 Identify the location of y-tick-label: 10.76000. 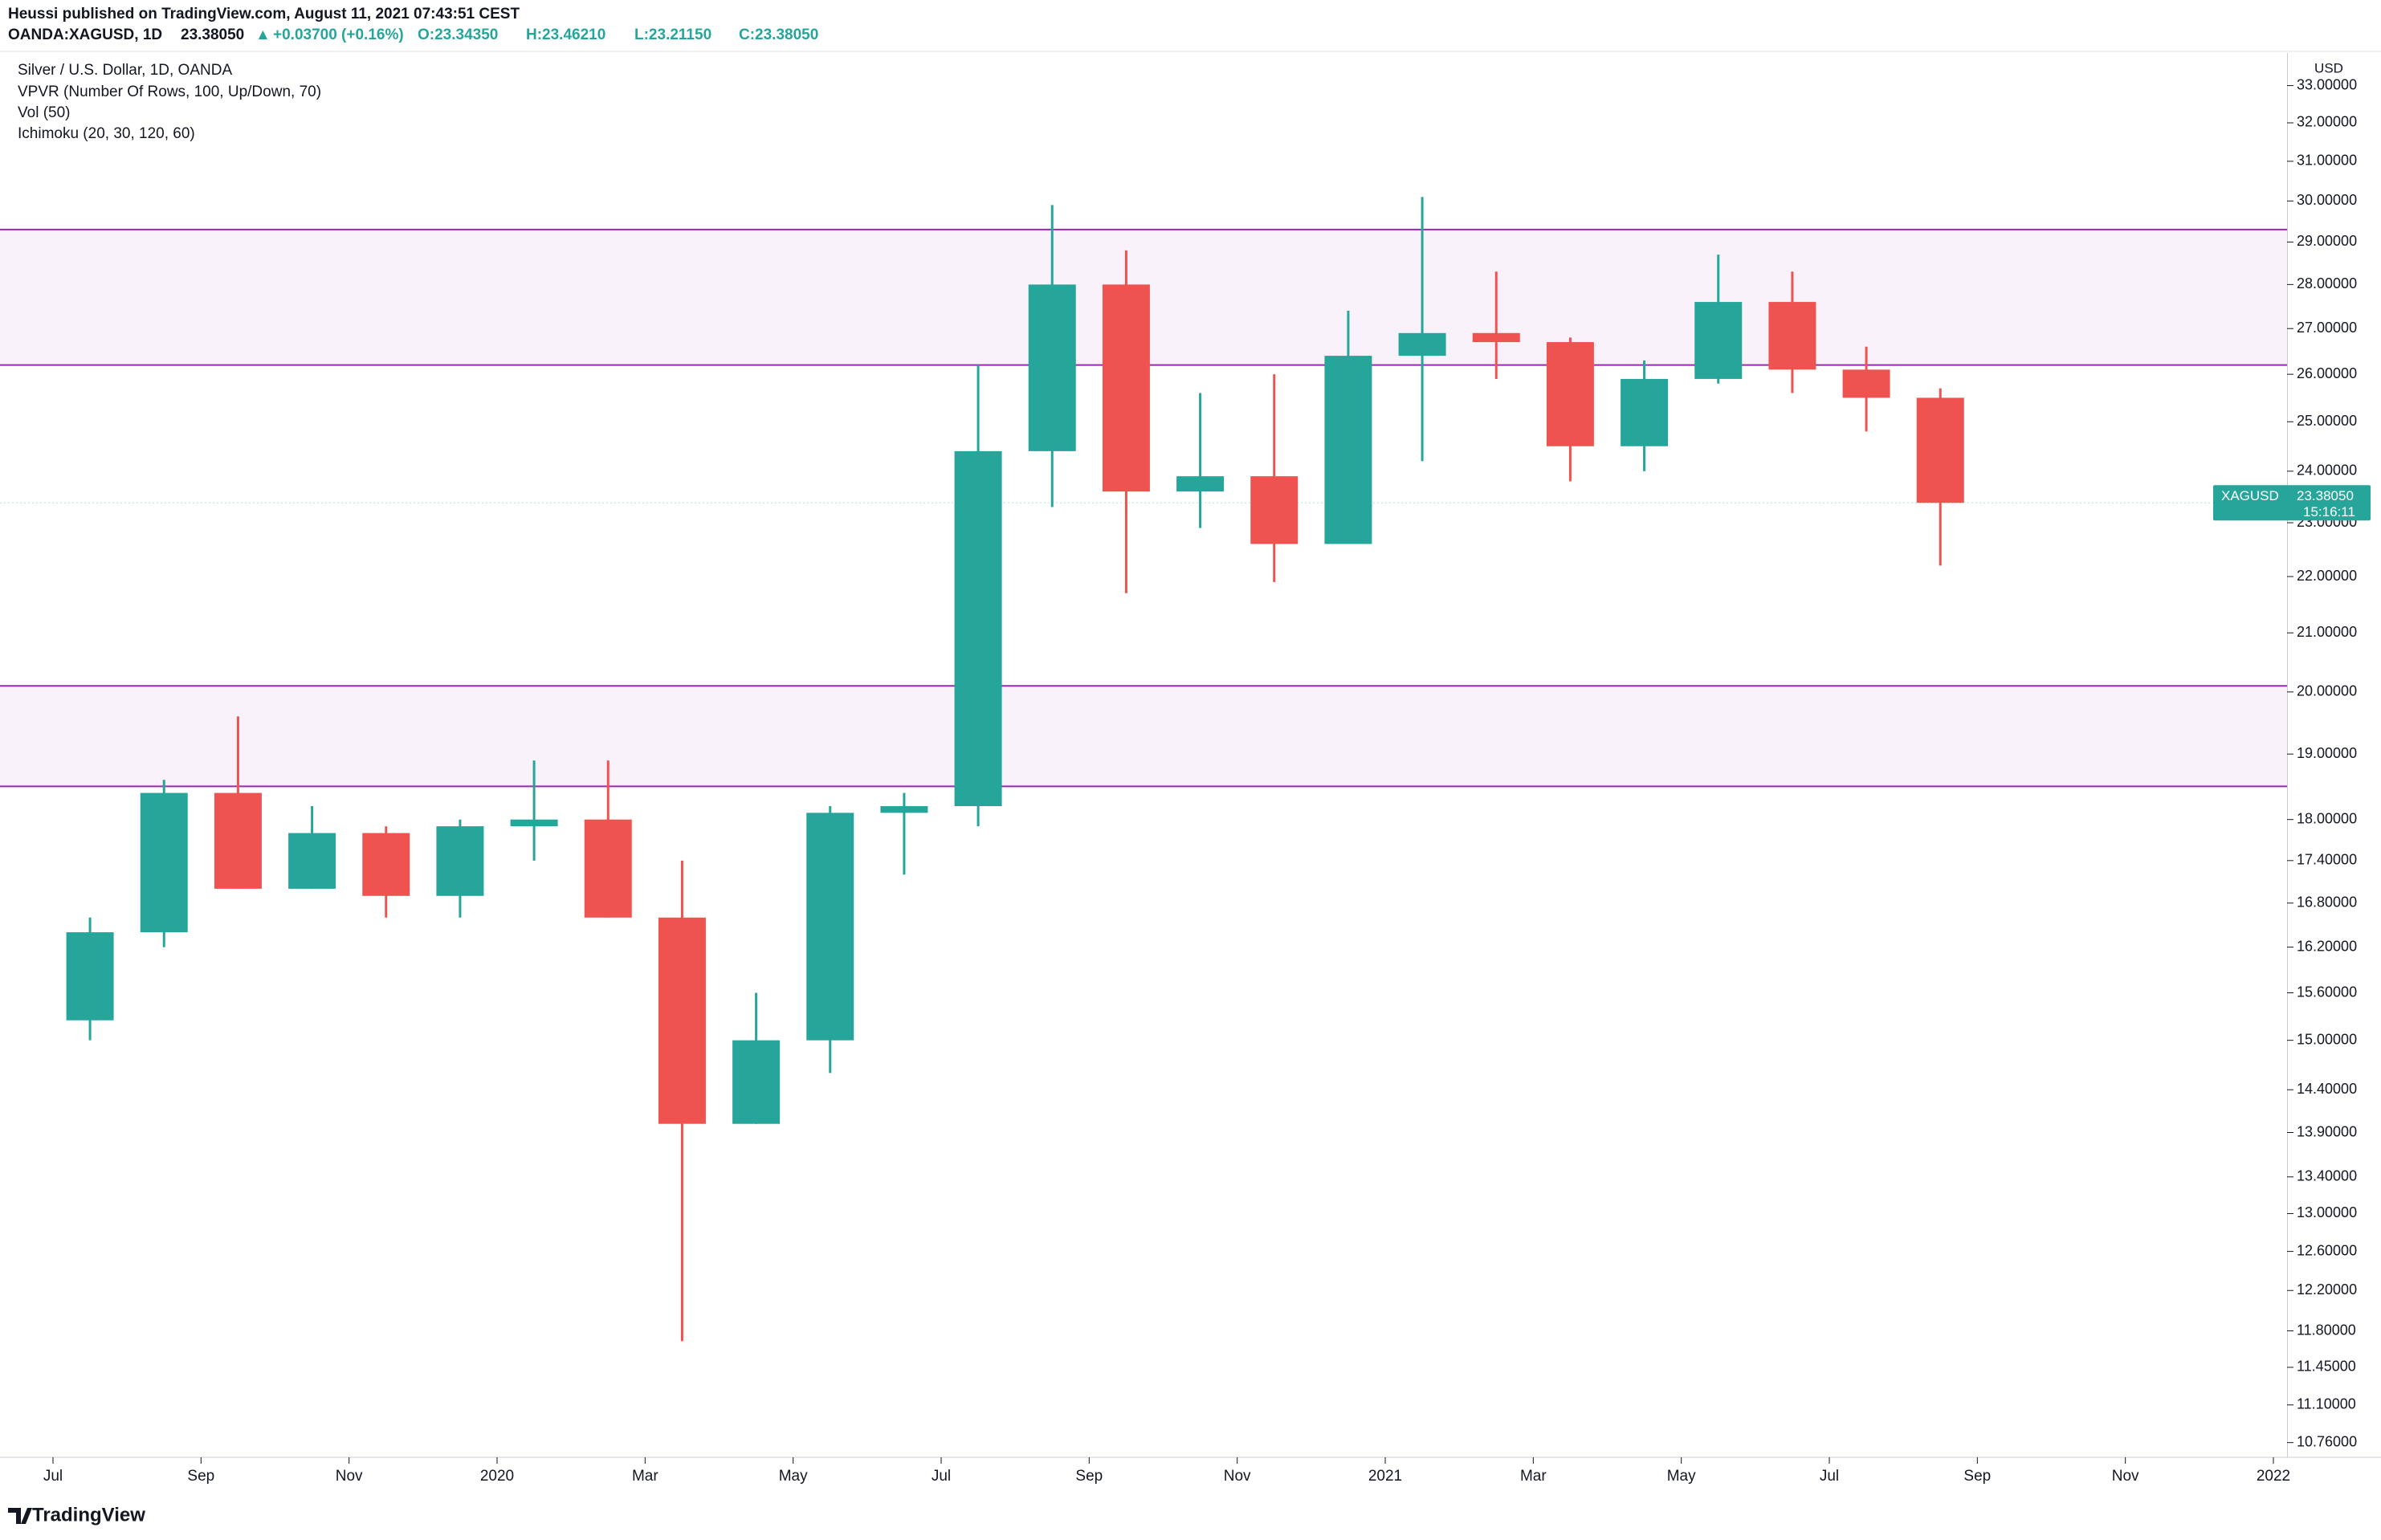
(2327, 1441).